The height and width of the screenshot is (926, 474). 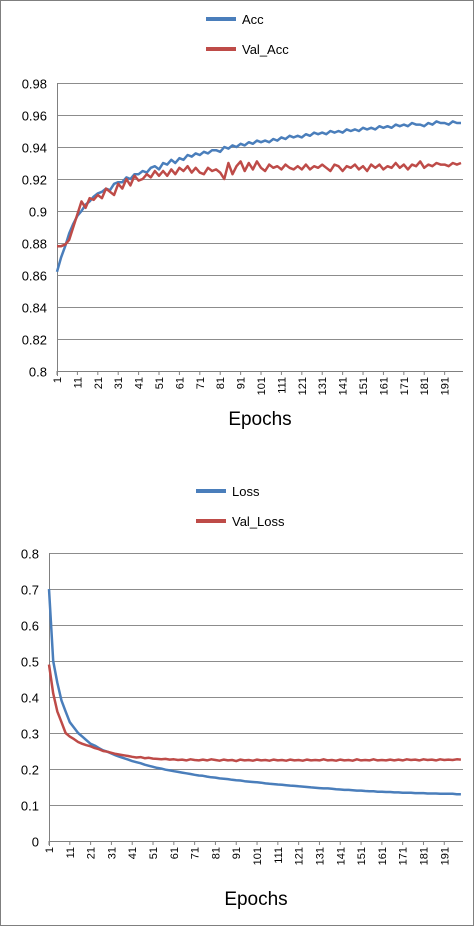 What do you see at coordinates (30, 698) in the screenshot?
I see `y-tick-label: 0.4` at bounding box center [30, 698].